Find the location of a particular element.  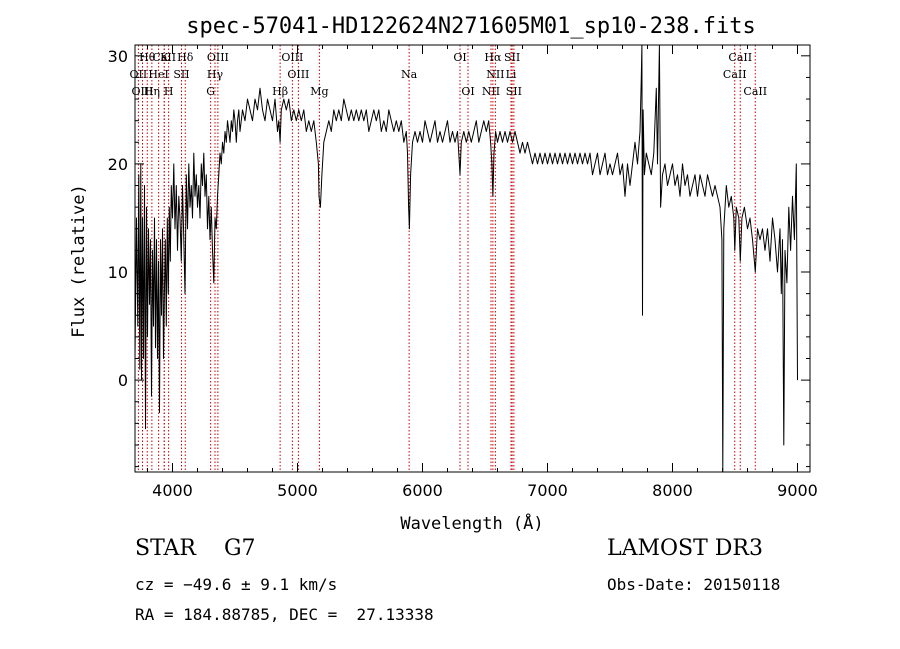

line-label-8: SII is located at coordinates (512, 57).